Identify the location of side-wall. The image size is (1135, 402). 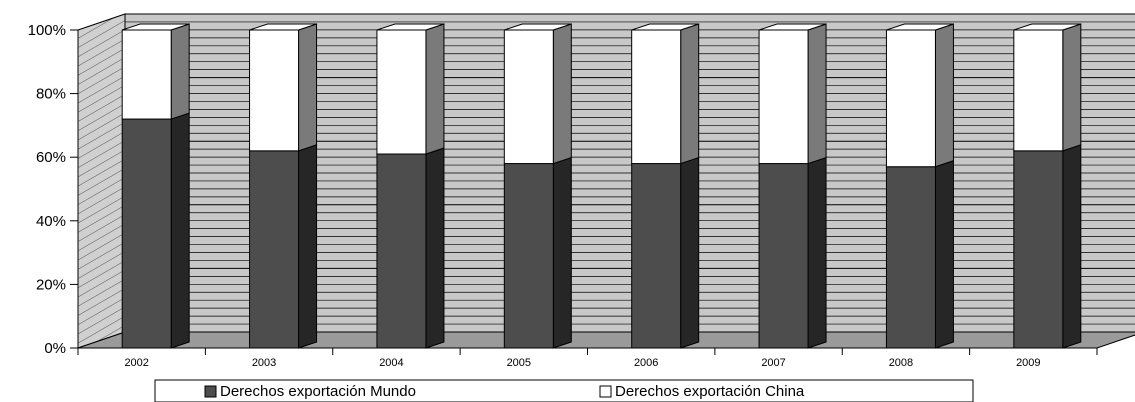
(101, 181).